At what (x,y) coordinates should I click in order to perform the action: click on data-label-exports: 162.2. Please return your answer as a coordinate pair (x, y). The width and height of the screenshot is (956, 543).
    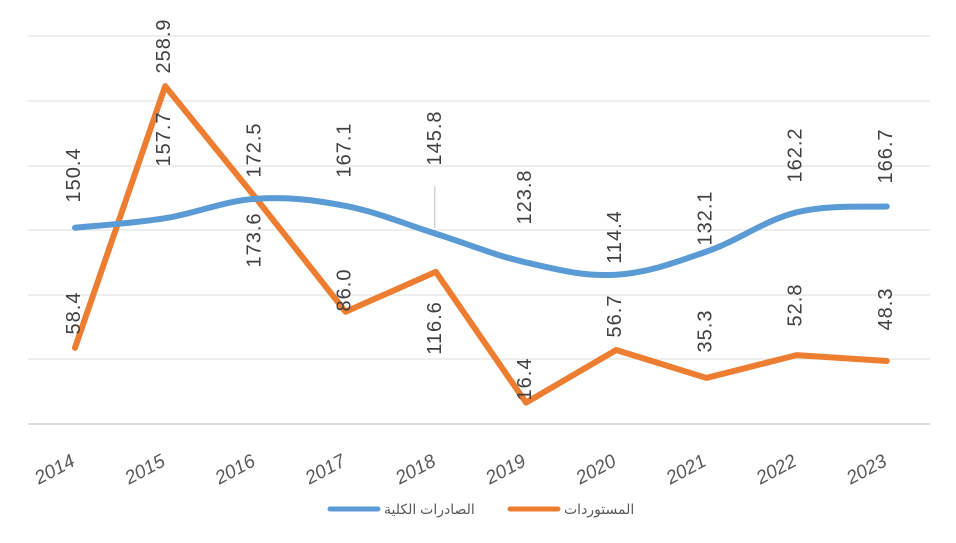
    Looking at the image, I should click on (796, 154).